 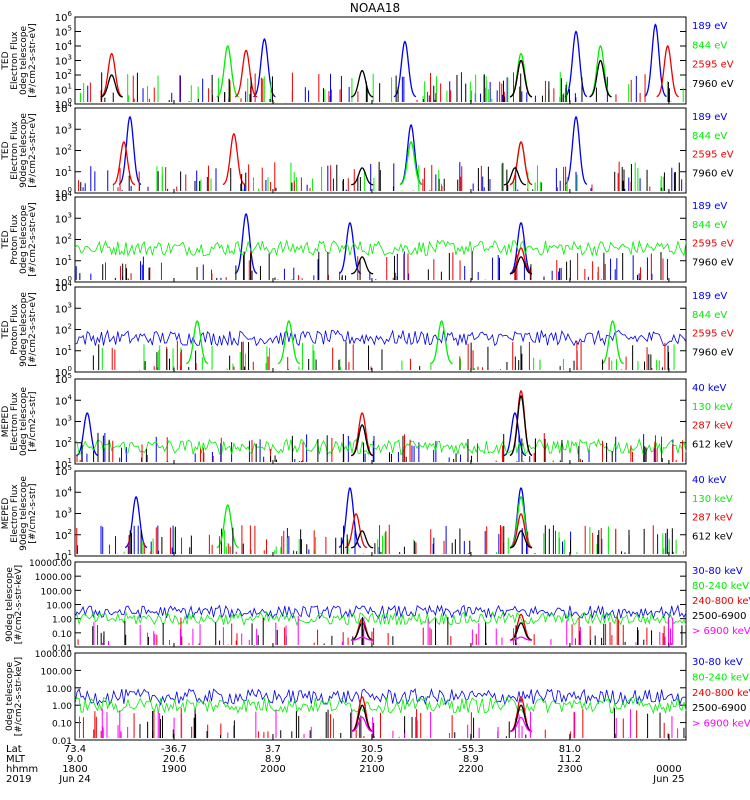 What do you see at coordinates (721, 631) in the screenshot?
I see `legend-magenta: > 6900 keV` at bounding box center [721, 631].